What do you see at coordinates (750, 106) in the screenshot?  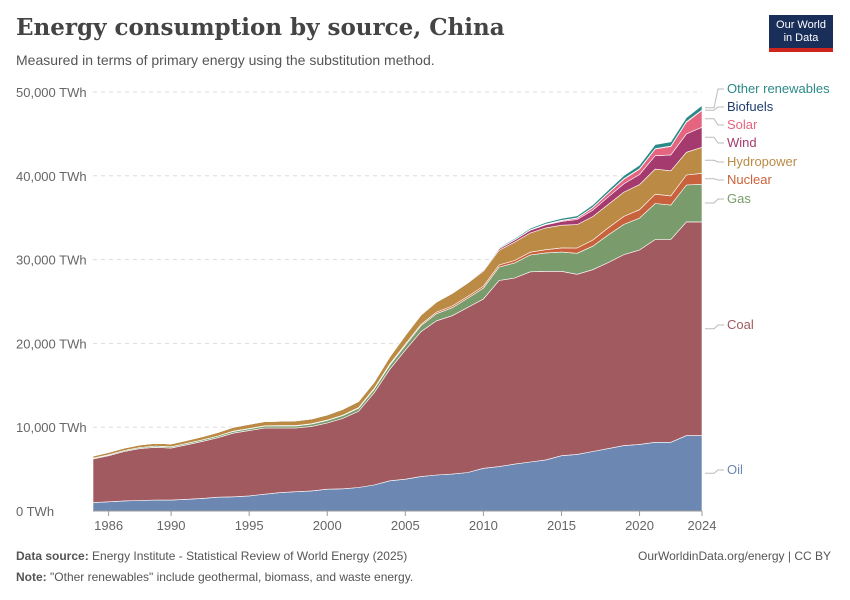 I see `series-label: Biofuels` at bounding box center [750, 106].